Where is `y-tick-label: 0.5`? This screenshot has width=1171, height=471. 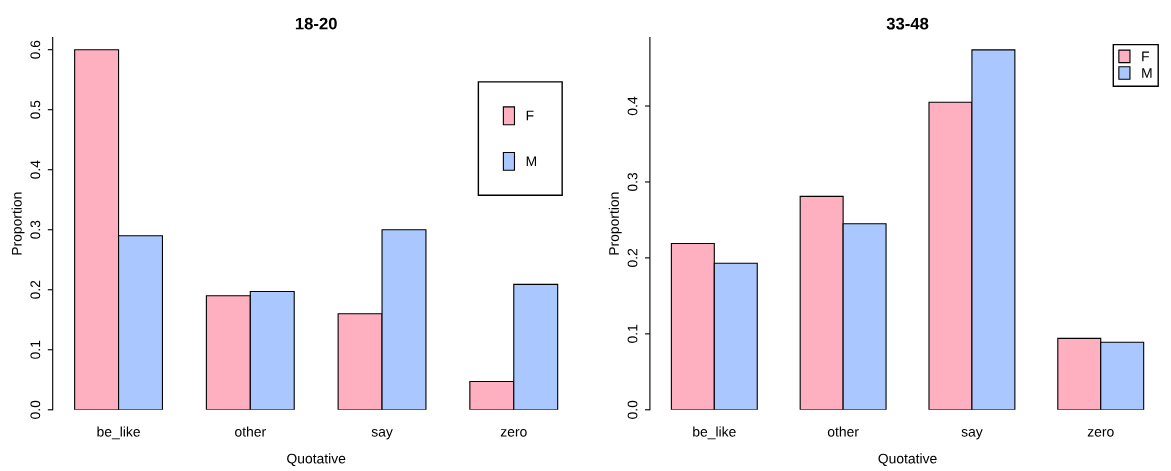
y-tick-label: 0.5 is located at coordinates (35, 109).